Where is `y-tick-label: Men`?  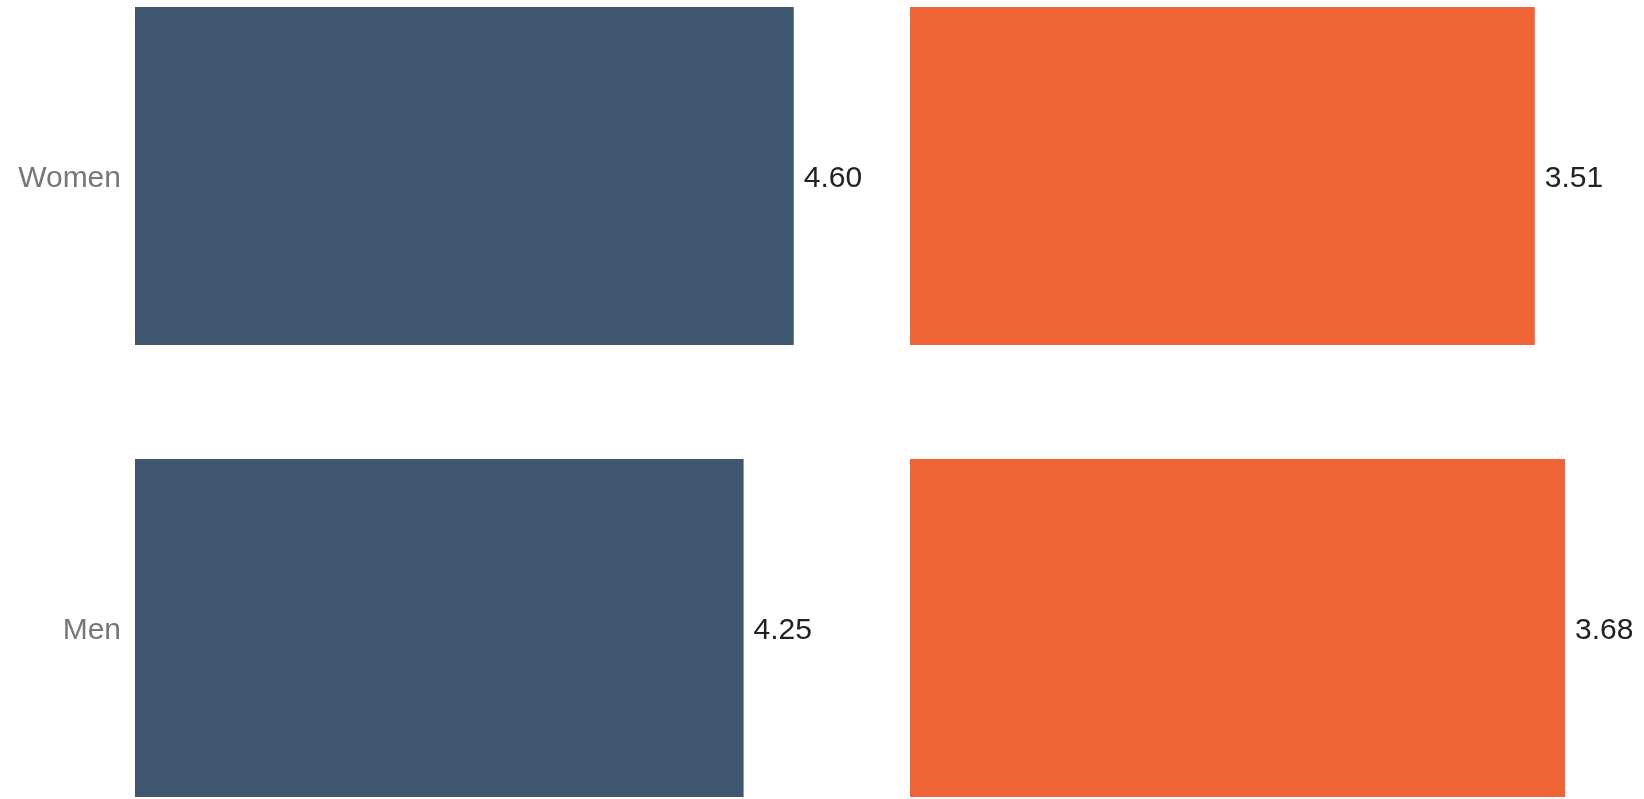 y-tick-label: Men is located at coordinates (91, 628).